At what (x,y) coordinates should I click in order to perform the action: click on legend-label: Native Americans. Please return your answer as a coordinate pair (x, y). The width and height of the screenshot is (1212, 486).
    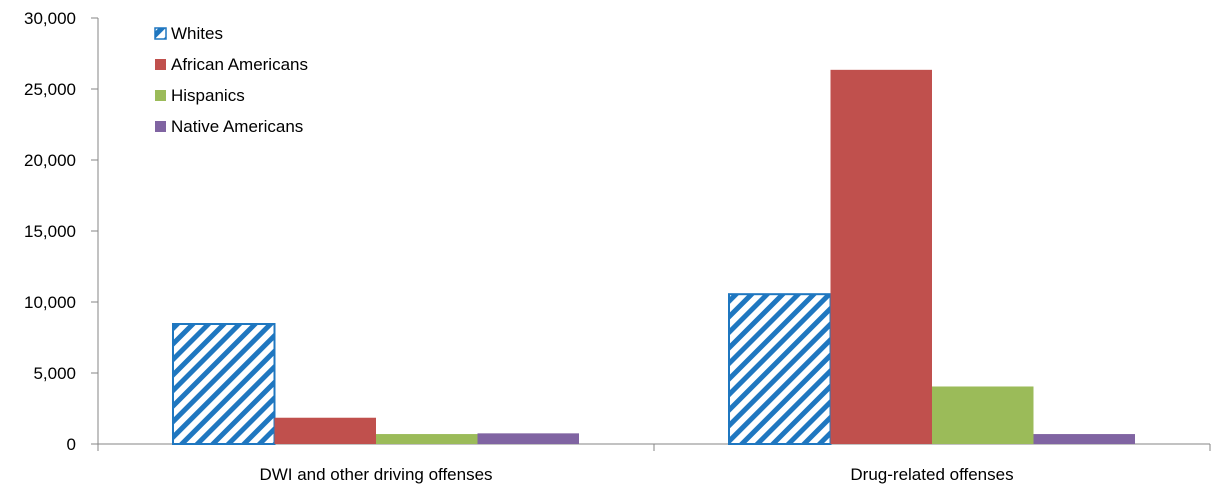
    Looking at the image, I should click on (237, 126).